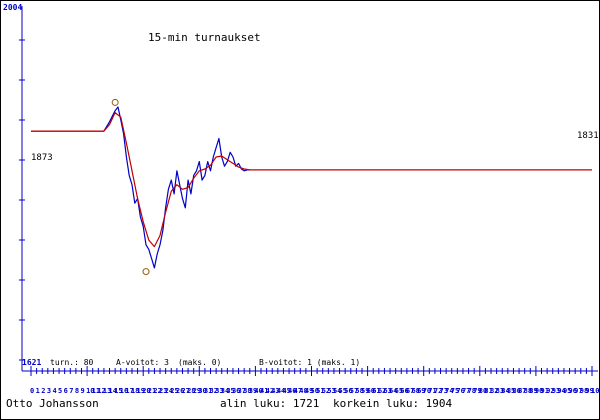 The width and height of the screenshot is (600, 420). Describe the element at coordinates (399, 391) in the screenshot. I see `x-tick-label: 65` at that location.